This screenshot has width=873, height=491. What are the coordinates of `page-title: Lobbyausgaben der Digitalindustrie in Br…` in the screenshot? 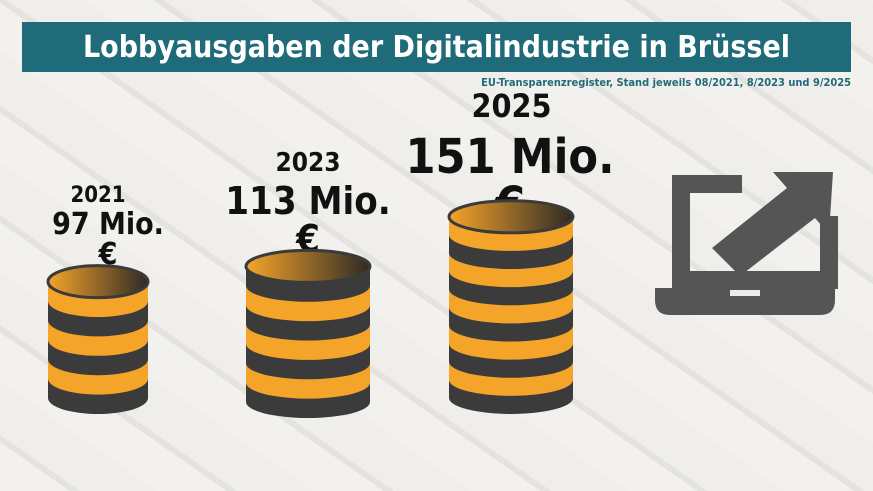 It's located at (436, 47).